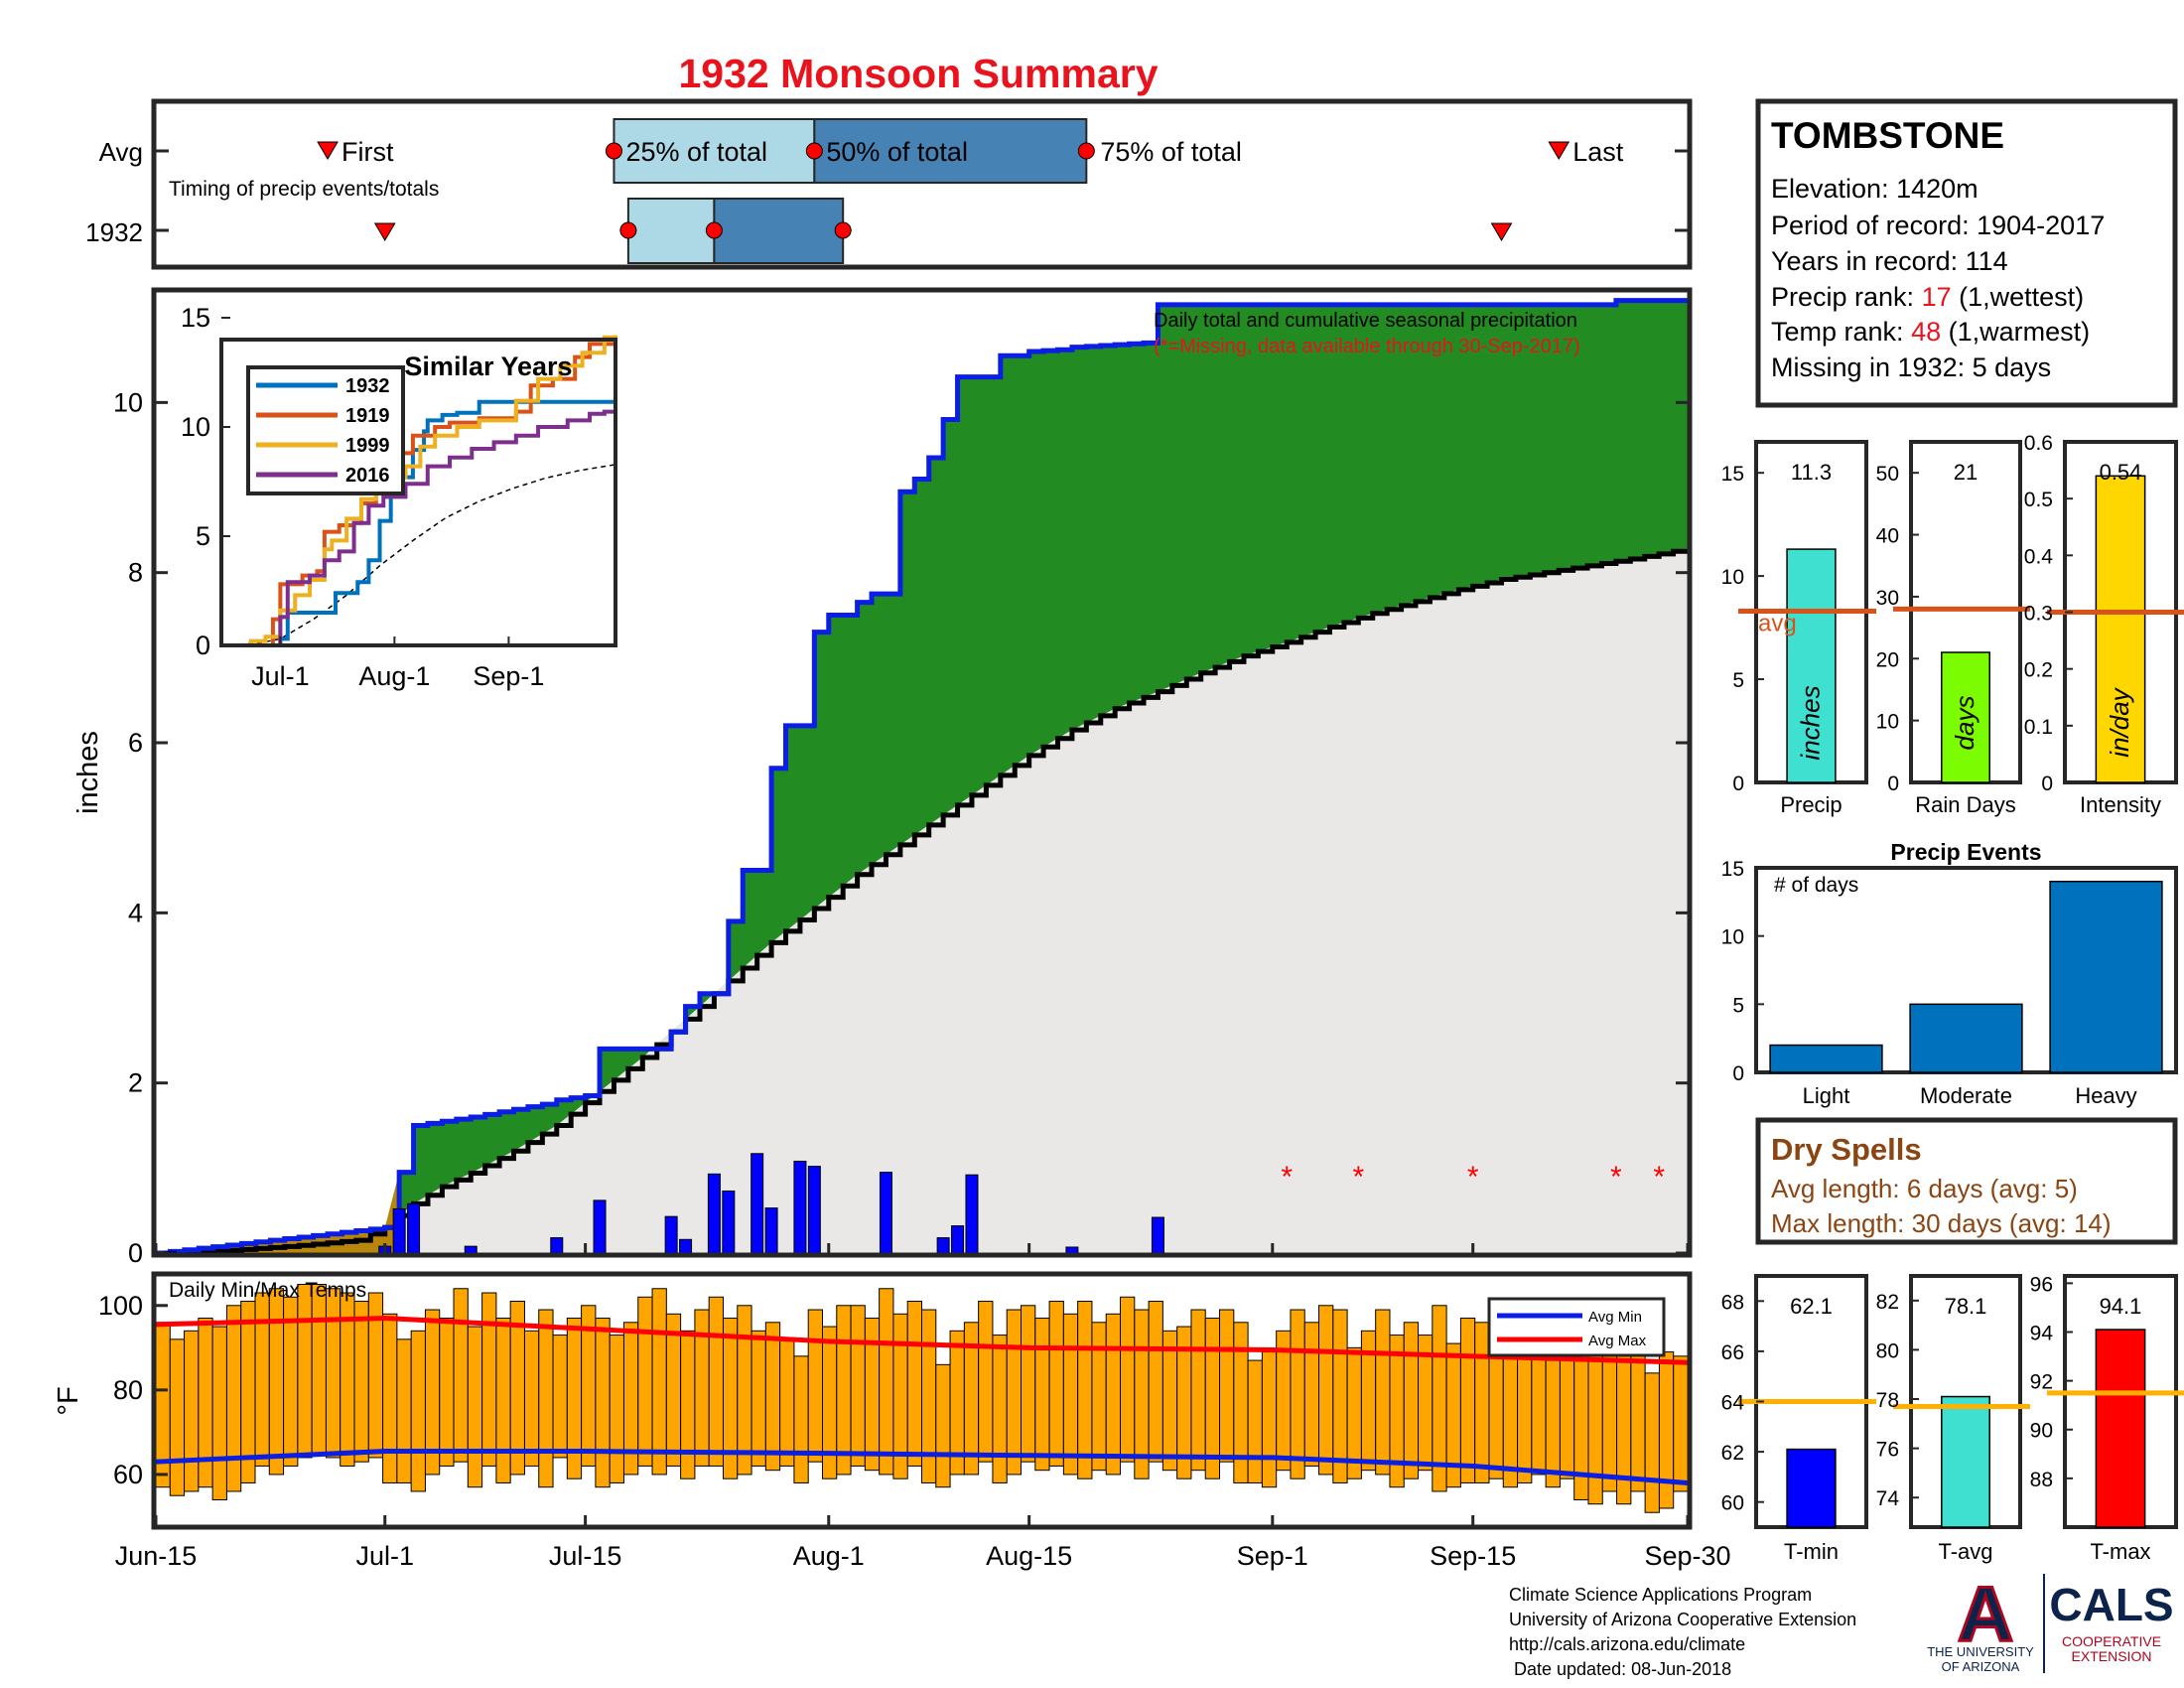  Describe the element at coordinates (1966, 472) in the screenshot. I see `rain_days-value-label: 21` at that location.